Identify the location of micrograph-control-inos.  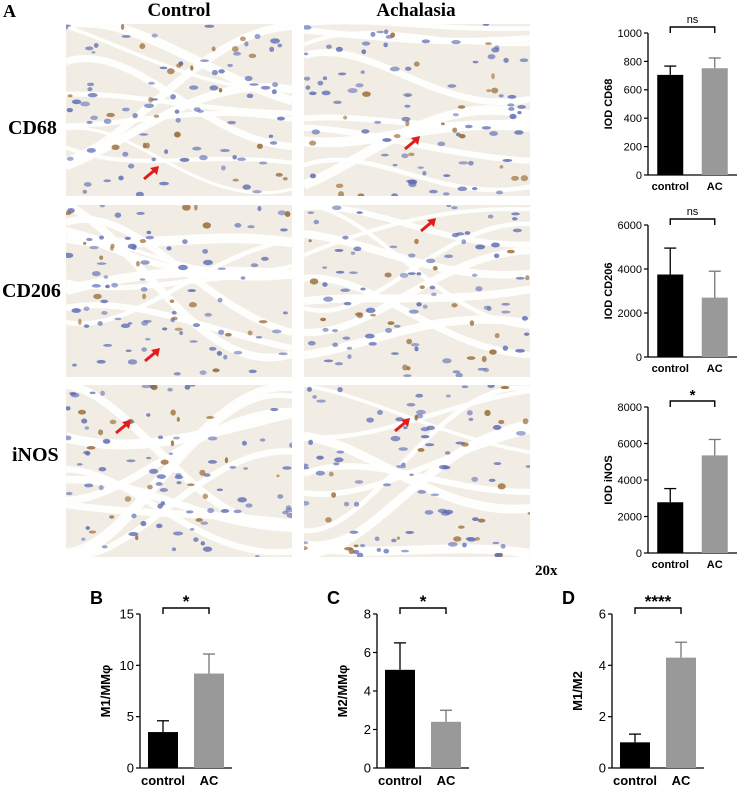
(179, 471).